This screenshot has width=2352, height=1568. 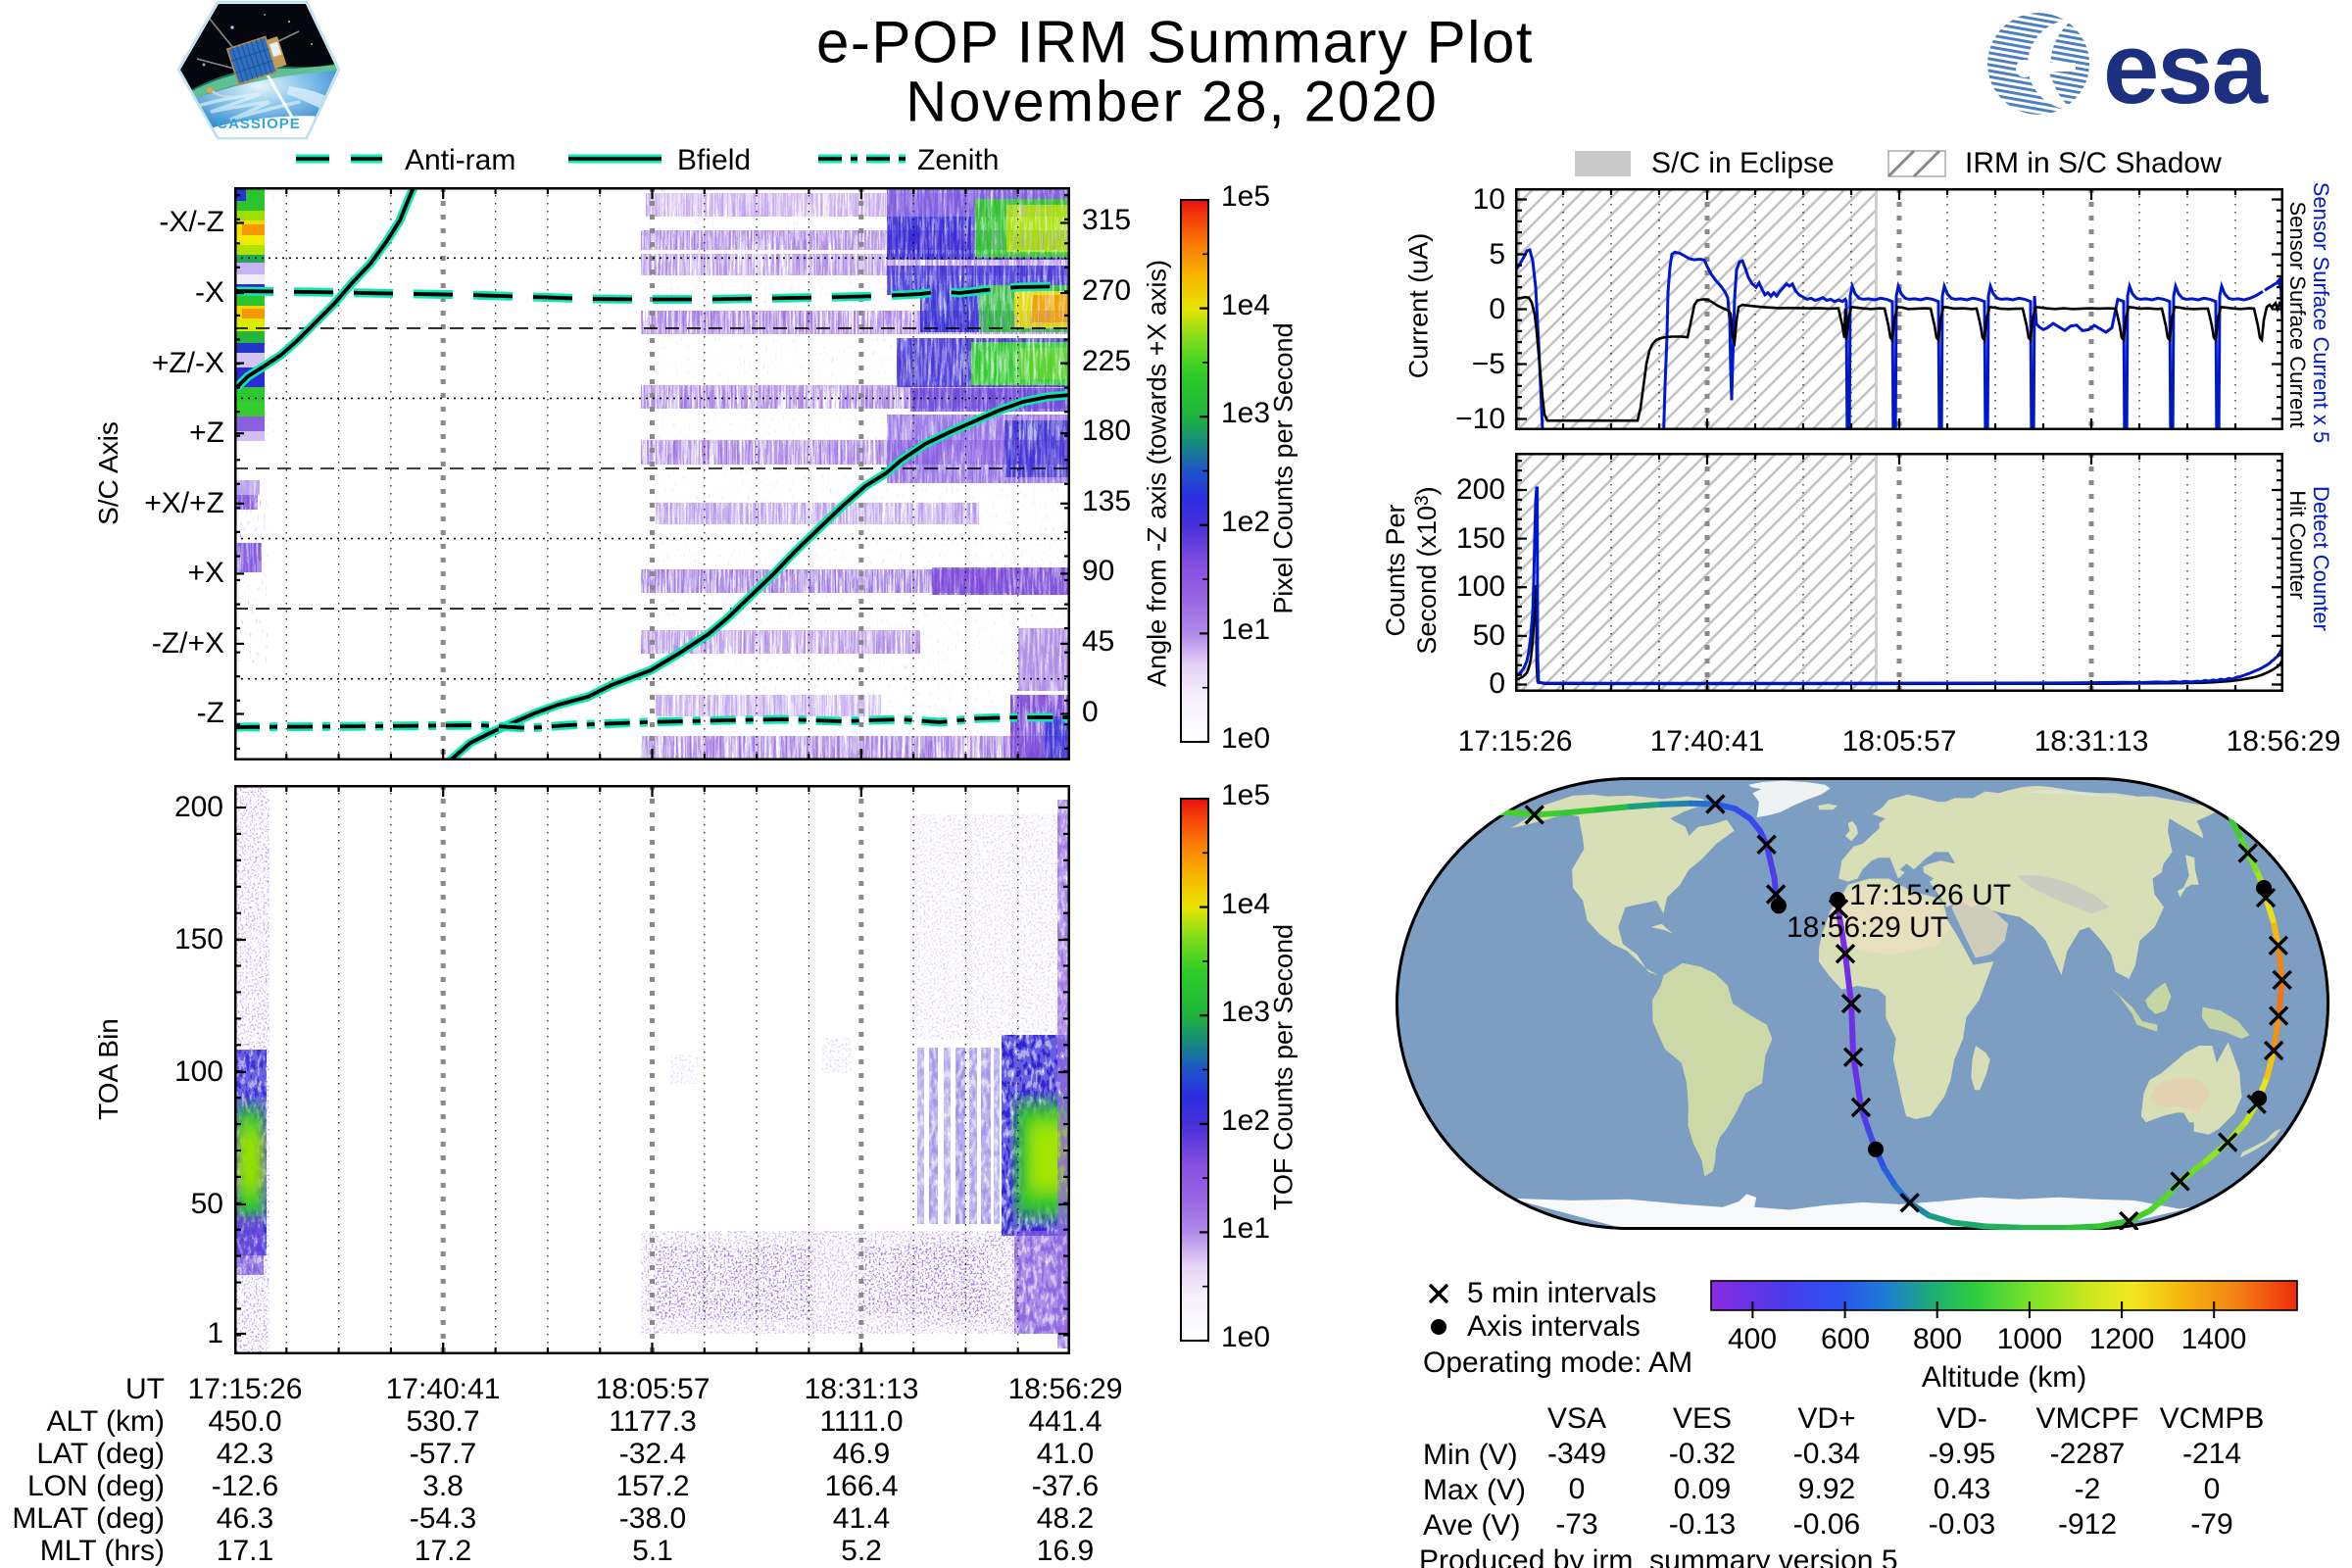 What do you see at coordinates (259, 124) in the screenshot?
I see `svg-text: CASSIOPE` at bounding box center [259, 124].